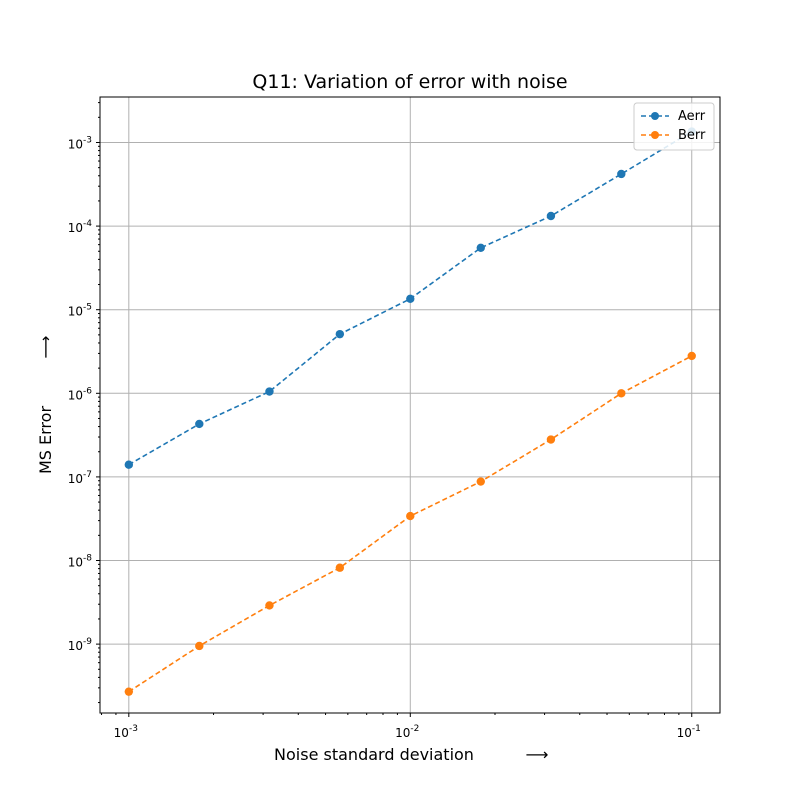  What do you see at coordinates (80, 311) in the screenshot?
I see `y-tick-label: 10⁻⁵` at bounding box center [80, 311].